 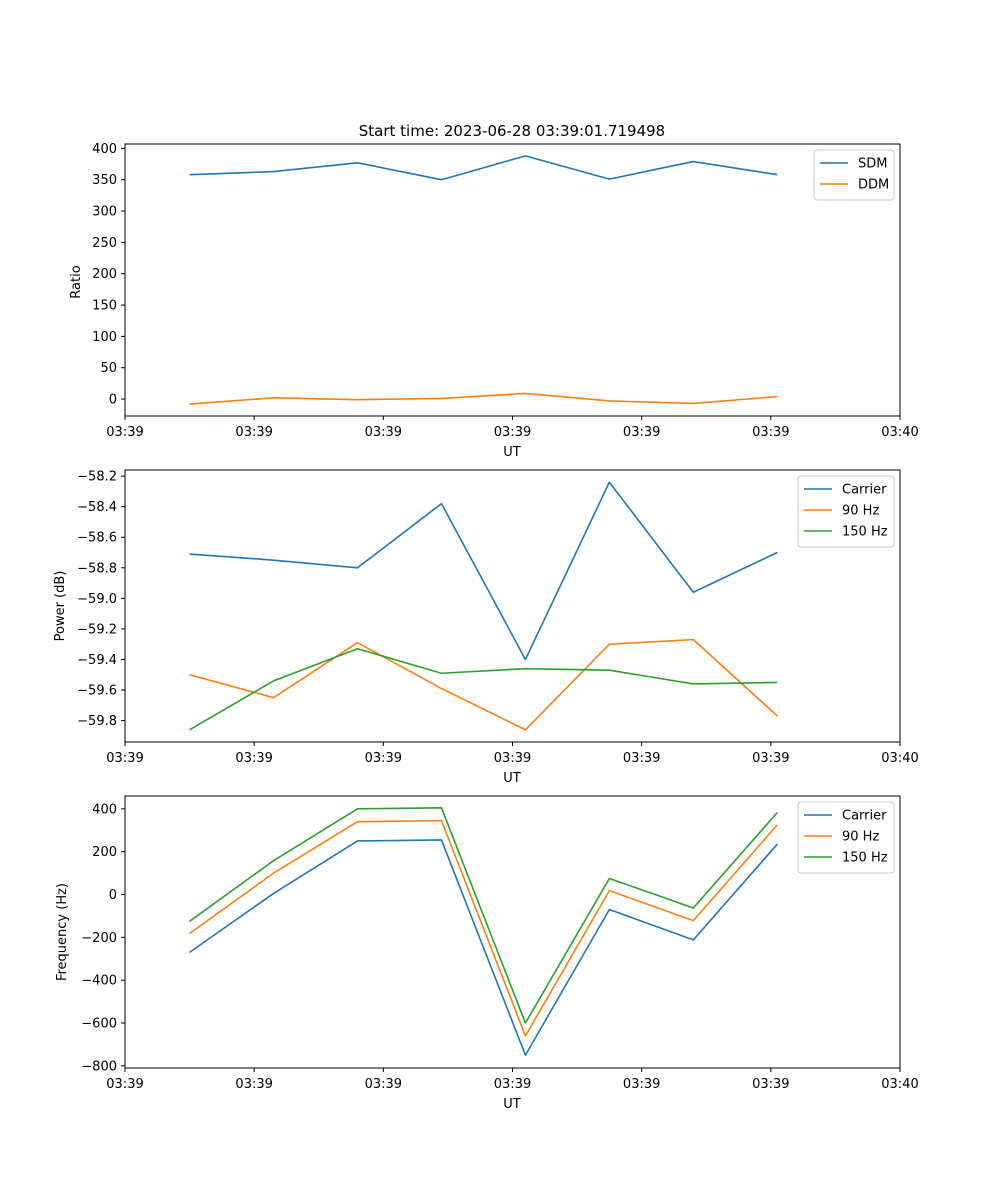 What do you see at coordinates (97, 629) in the screenshot?
I see `y-tick-label: −59.2` at bounding box center [97, 629].